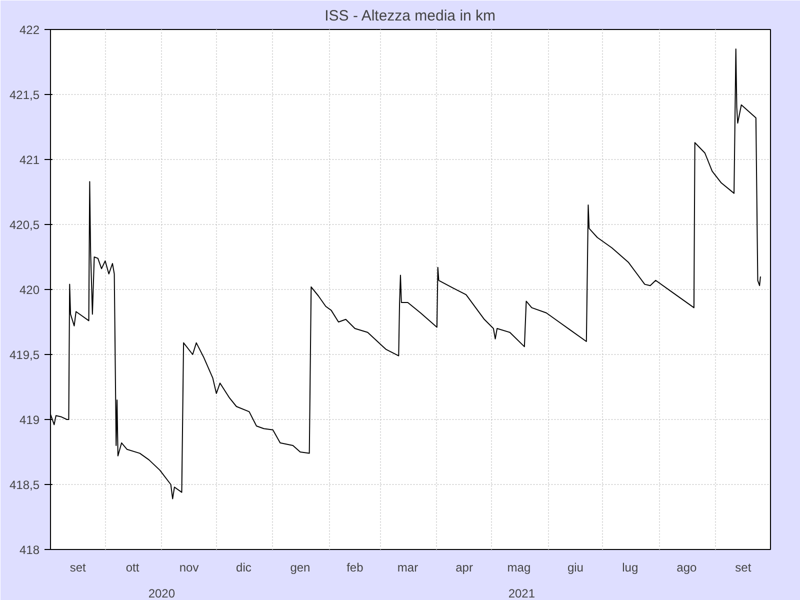 This screenshot has width=800, height=600. Describe the element at coordinates (29, 30) in the screenshot. I see `y-tick-label: 422` at that location.